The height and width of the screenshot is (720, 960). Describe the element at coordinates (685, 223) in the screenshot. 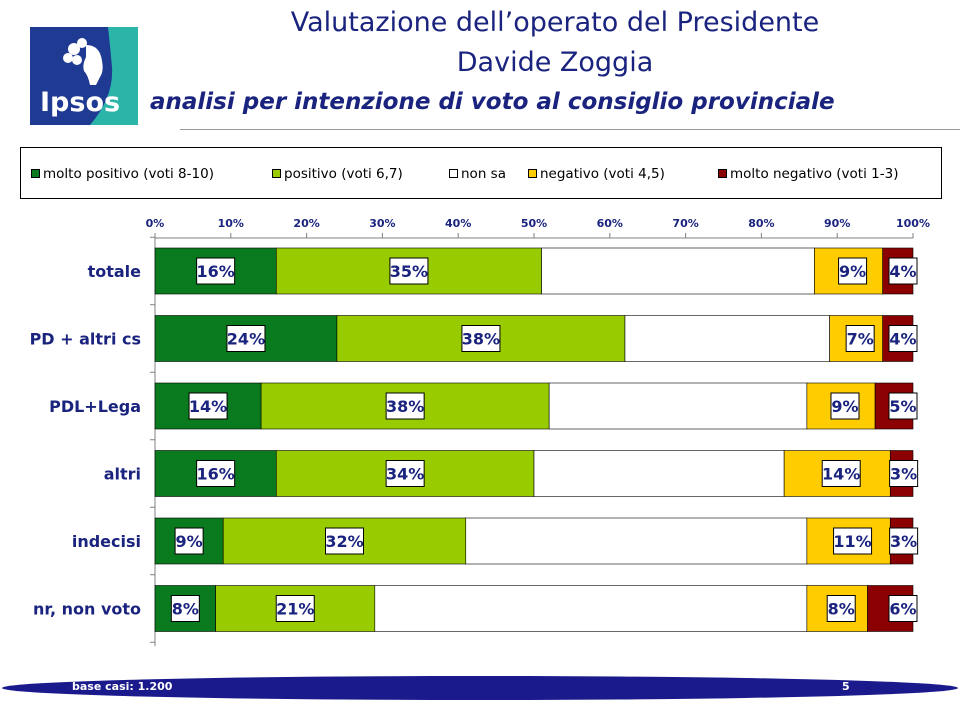

I see `x-tick-label: 70%` at that location.